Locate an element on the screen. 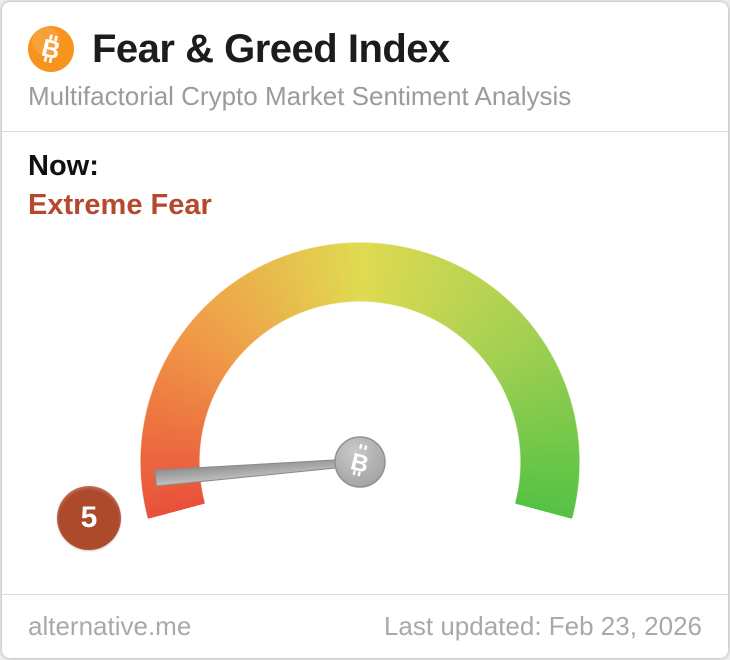 Image resolution: width=730 pixels, height=660 pixels. page-title: Fear & Greed Index is located at coordinates (271, 48).